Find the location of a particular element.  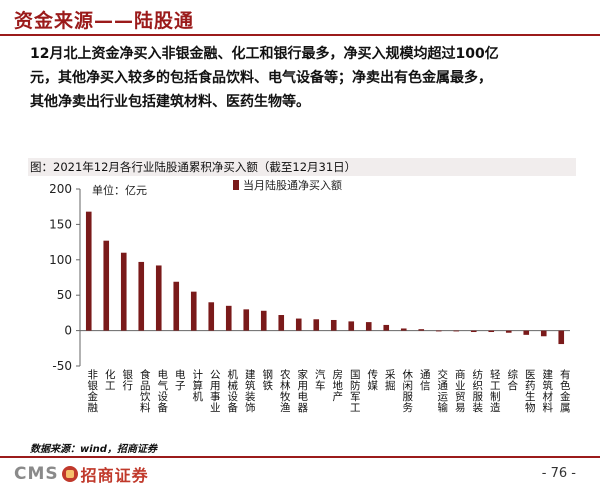

x-tick-label: 计算机 is located at coordinates (198, 385).